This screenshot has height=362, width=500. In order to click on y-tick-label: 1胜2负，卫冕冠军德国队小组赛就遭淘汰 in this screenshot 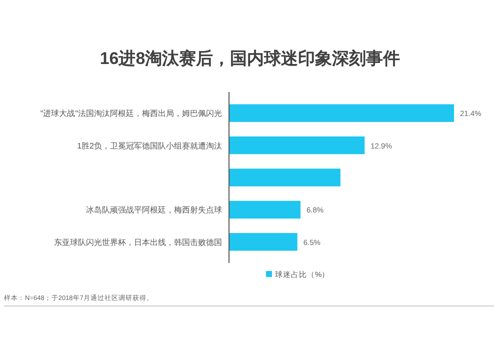, I will do `click(149, 145)`.